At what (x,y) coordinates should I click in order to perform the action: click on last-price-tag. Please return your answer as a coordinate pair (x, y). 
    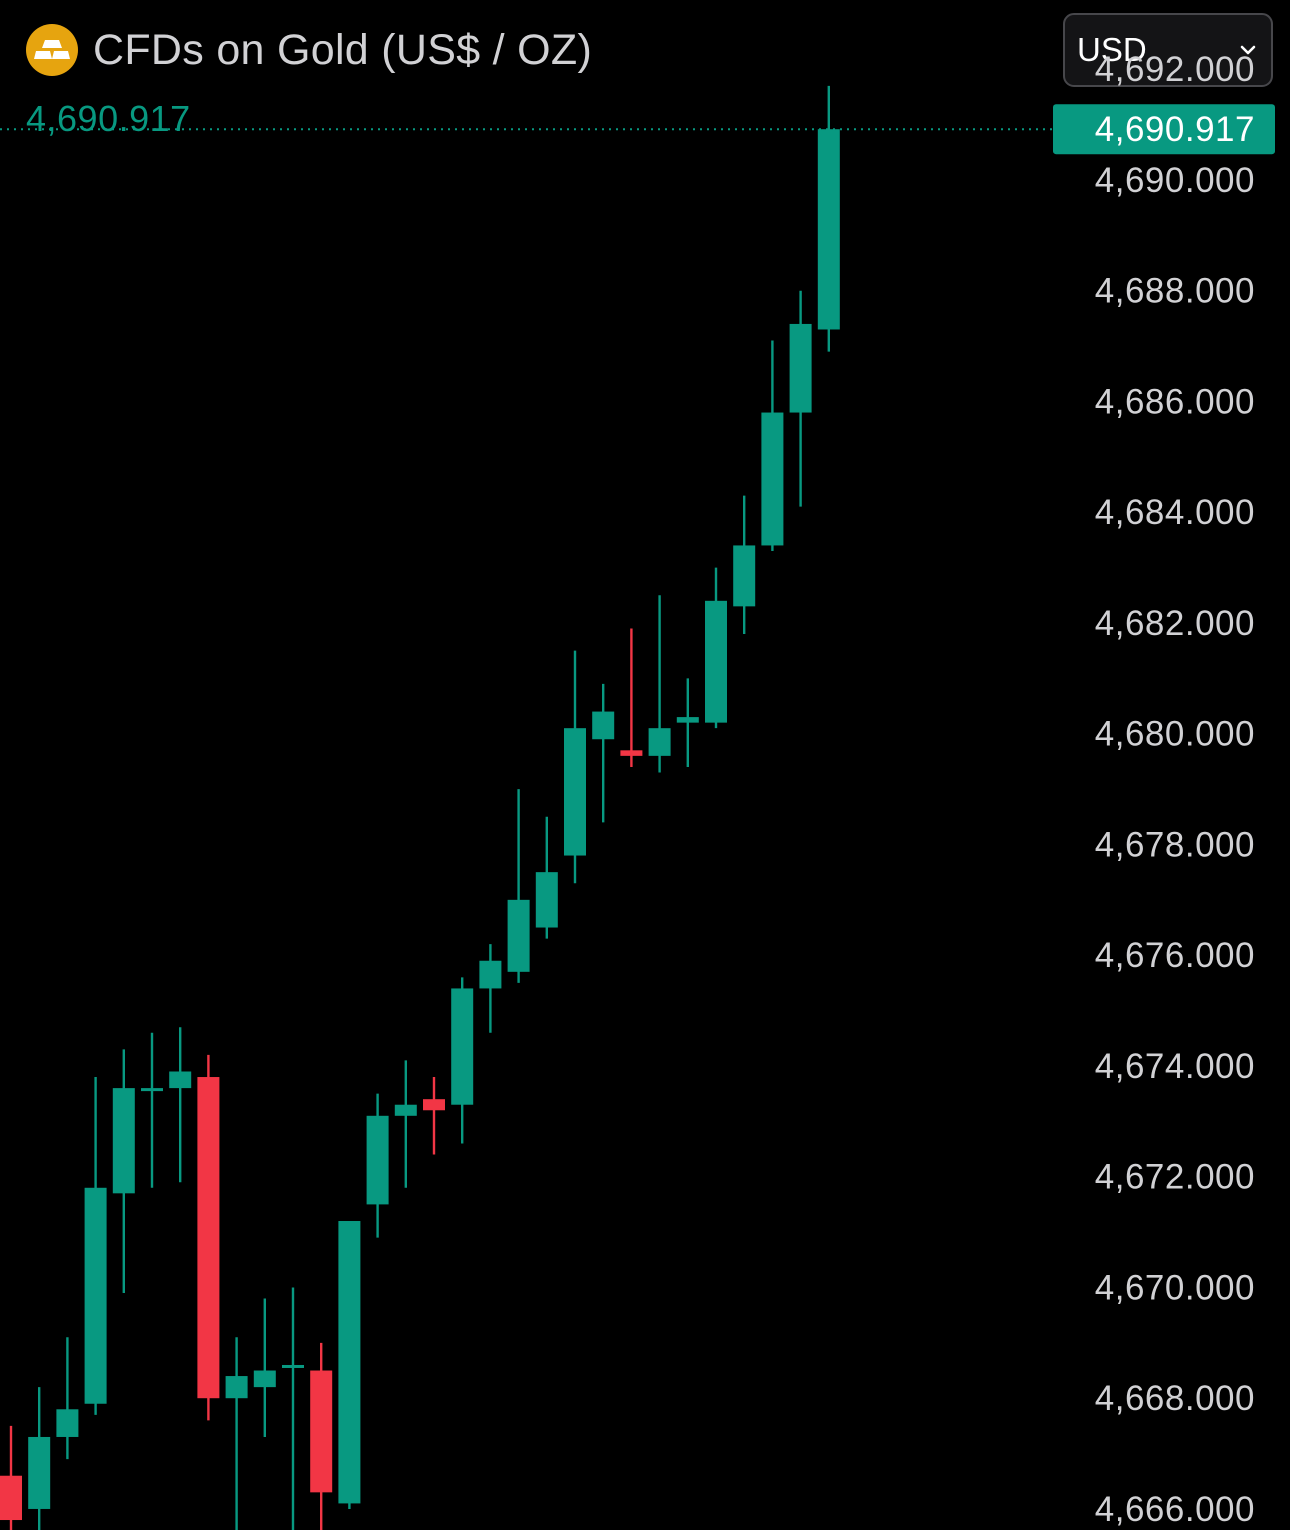
    Looking at the image, I should click on (1164, 129).